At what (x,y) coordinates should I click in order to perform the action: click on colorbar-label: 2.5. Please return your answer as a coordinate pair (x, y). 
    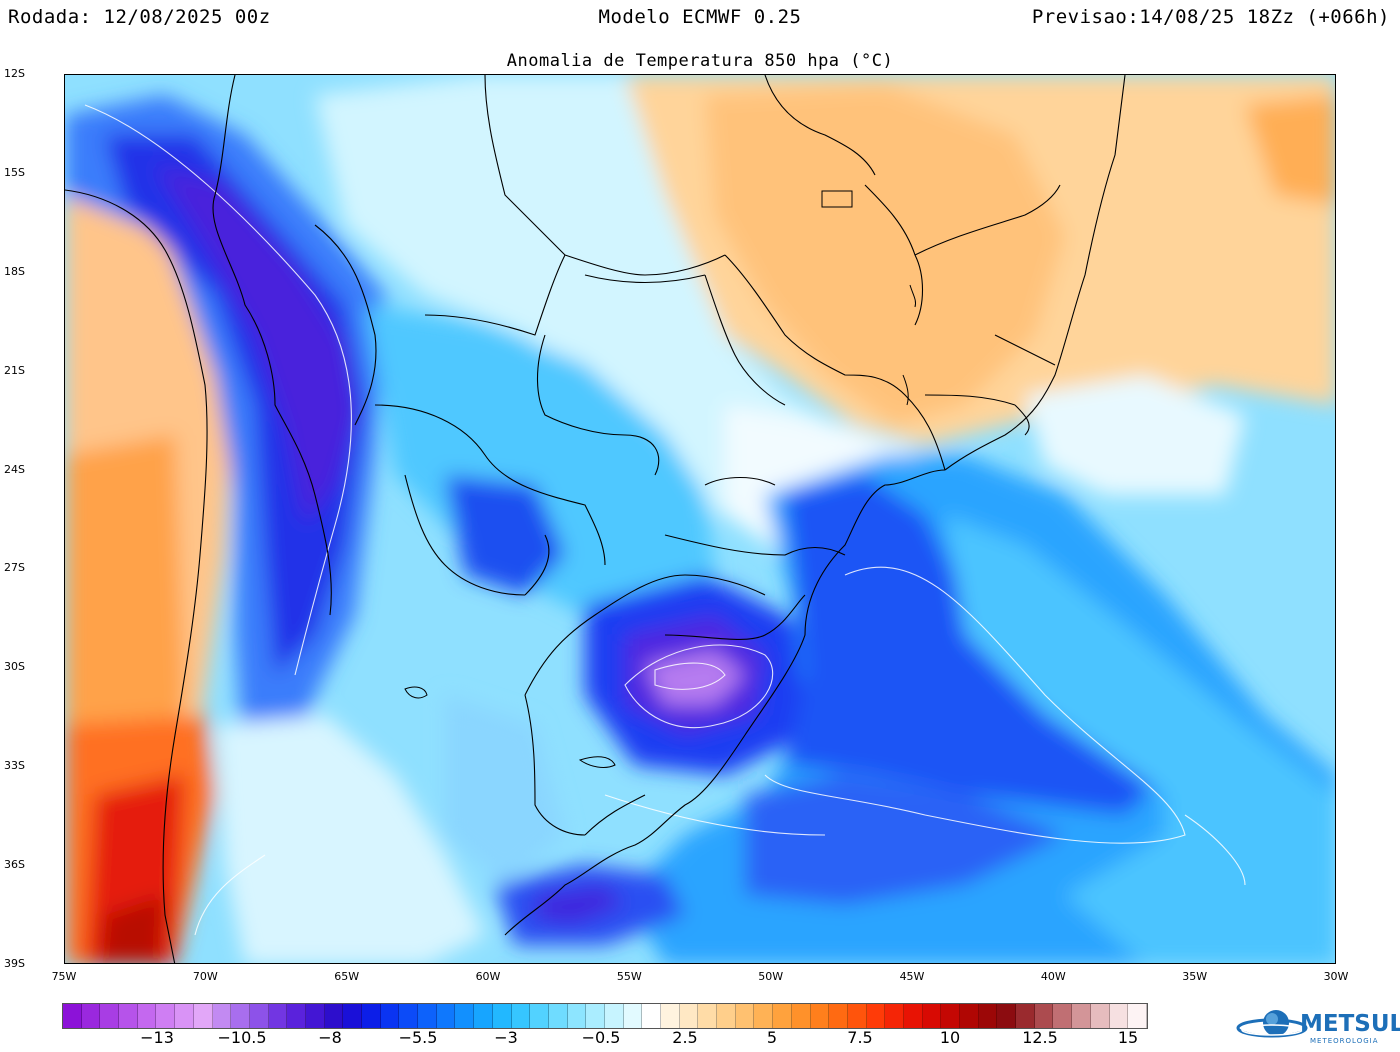
    Looking at the image, I should click on (685, 1037).